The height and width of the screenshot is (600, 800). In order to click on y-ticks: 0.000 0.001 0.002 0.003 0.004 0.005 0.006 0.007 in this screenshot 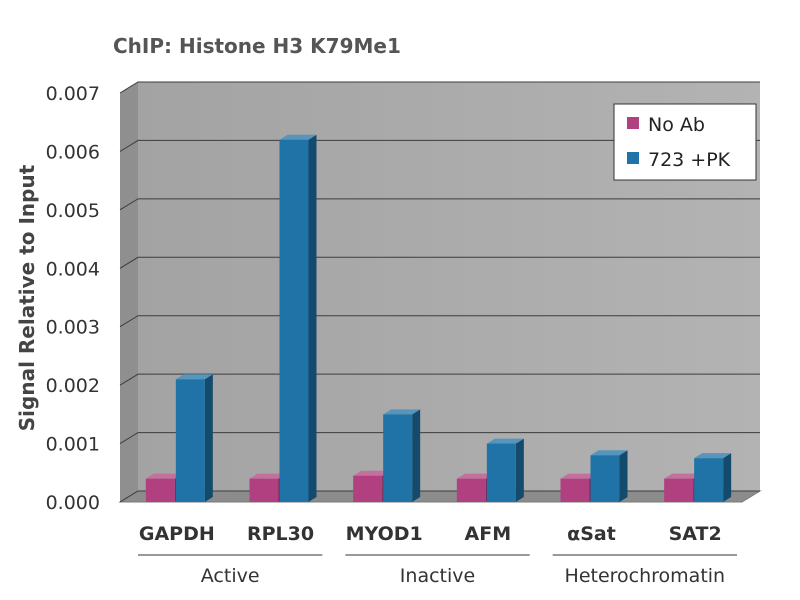, I will do `click(73, 298)`.